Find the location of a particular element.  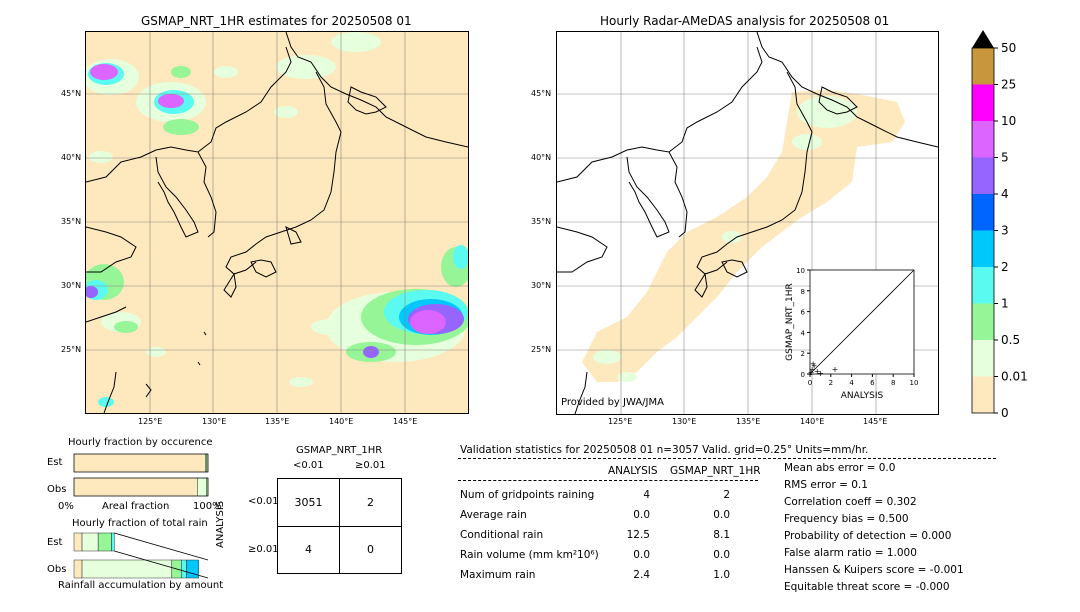

right-lat-45: 45°N is located at coordinates (541, 93).